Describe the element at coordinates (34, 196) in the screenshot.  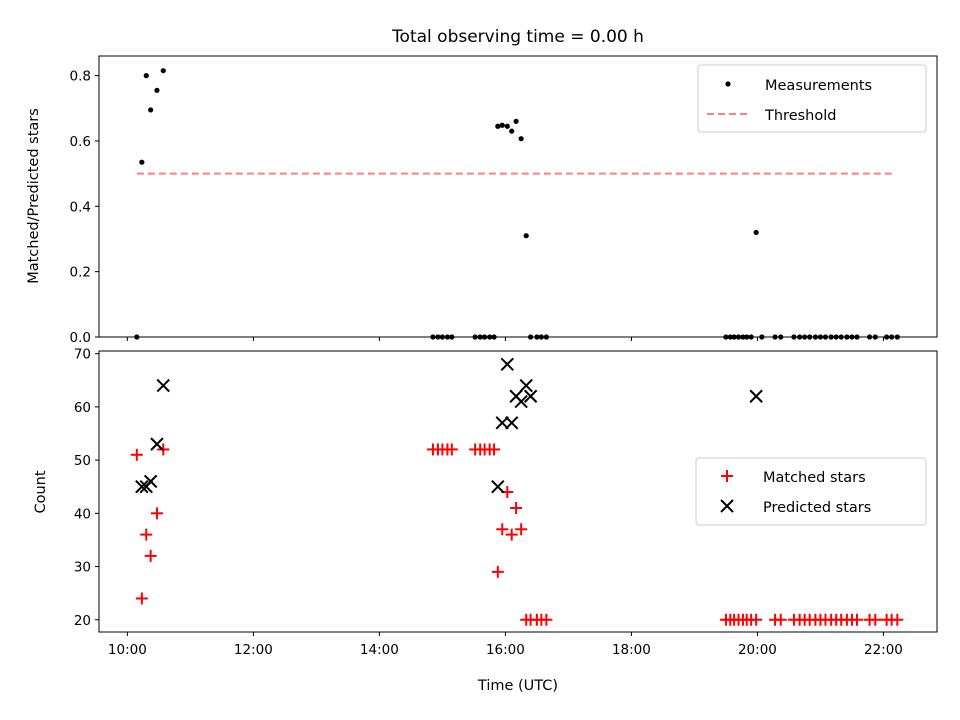
I see `top-y-axis-label: Matched/Predicted stars` at that location.